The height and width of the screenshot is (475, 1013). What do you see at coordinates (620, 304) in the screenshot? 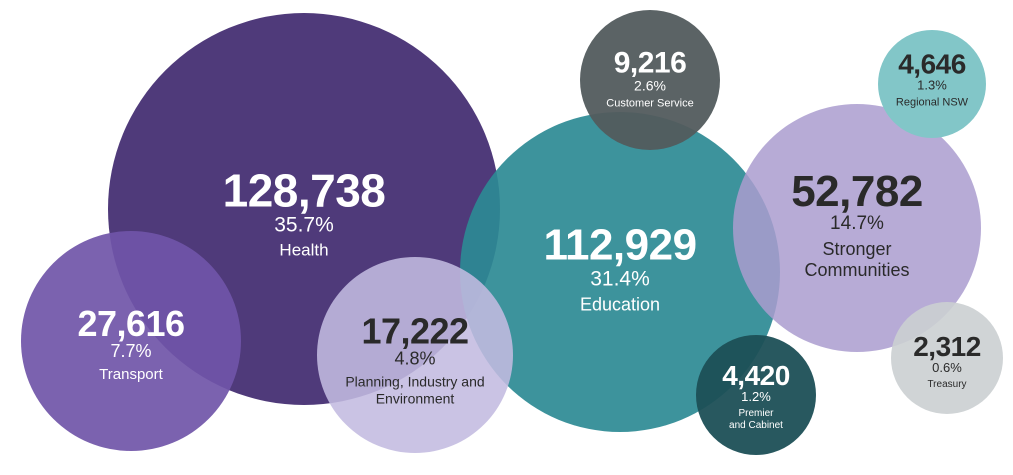
I see `bubble-name: Education` at bounding box center [620, 304].